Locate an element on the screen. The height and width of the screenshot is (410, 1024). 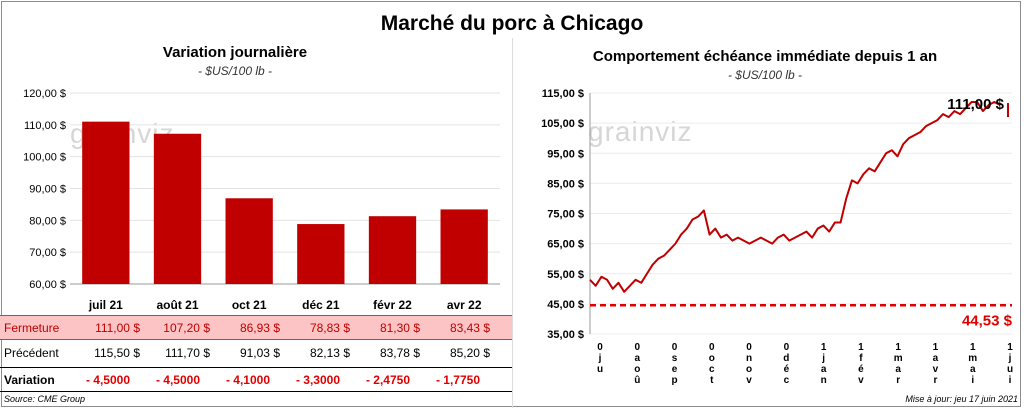
variation-cell: - 1,7750 is located at coordinates (457, 380).